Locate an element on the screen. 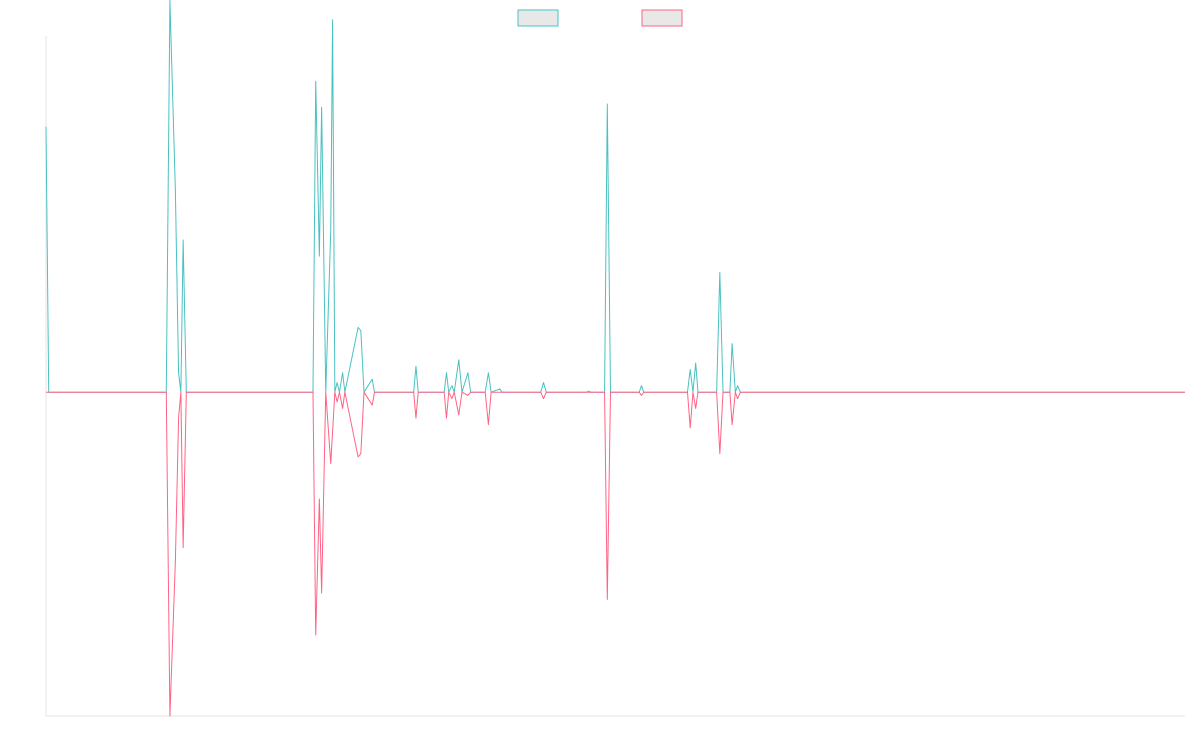 The width and height of the screenshot is (1200, 750). legend is located at coordinates (600, 18).